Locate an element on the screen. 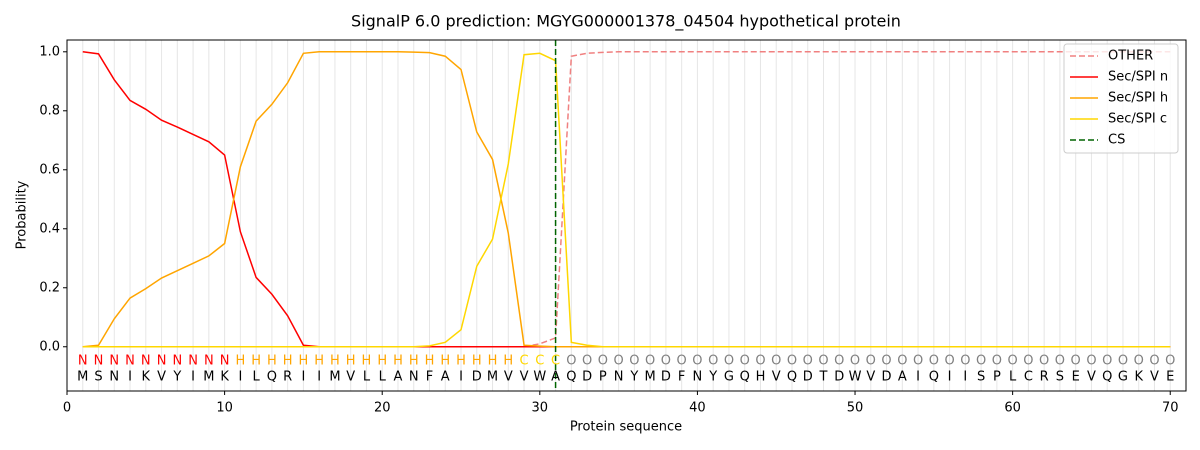  legend: OTHER Sec/SPI n Sec/SPI h Sec/SPI c CS is located at coordinates (1121, 98).